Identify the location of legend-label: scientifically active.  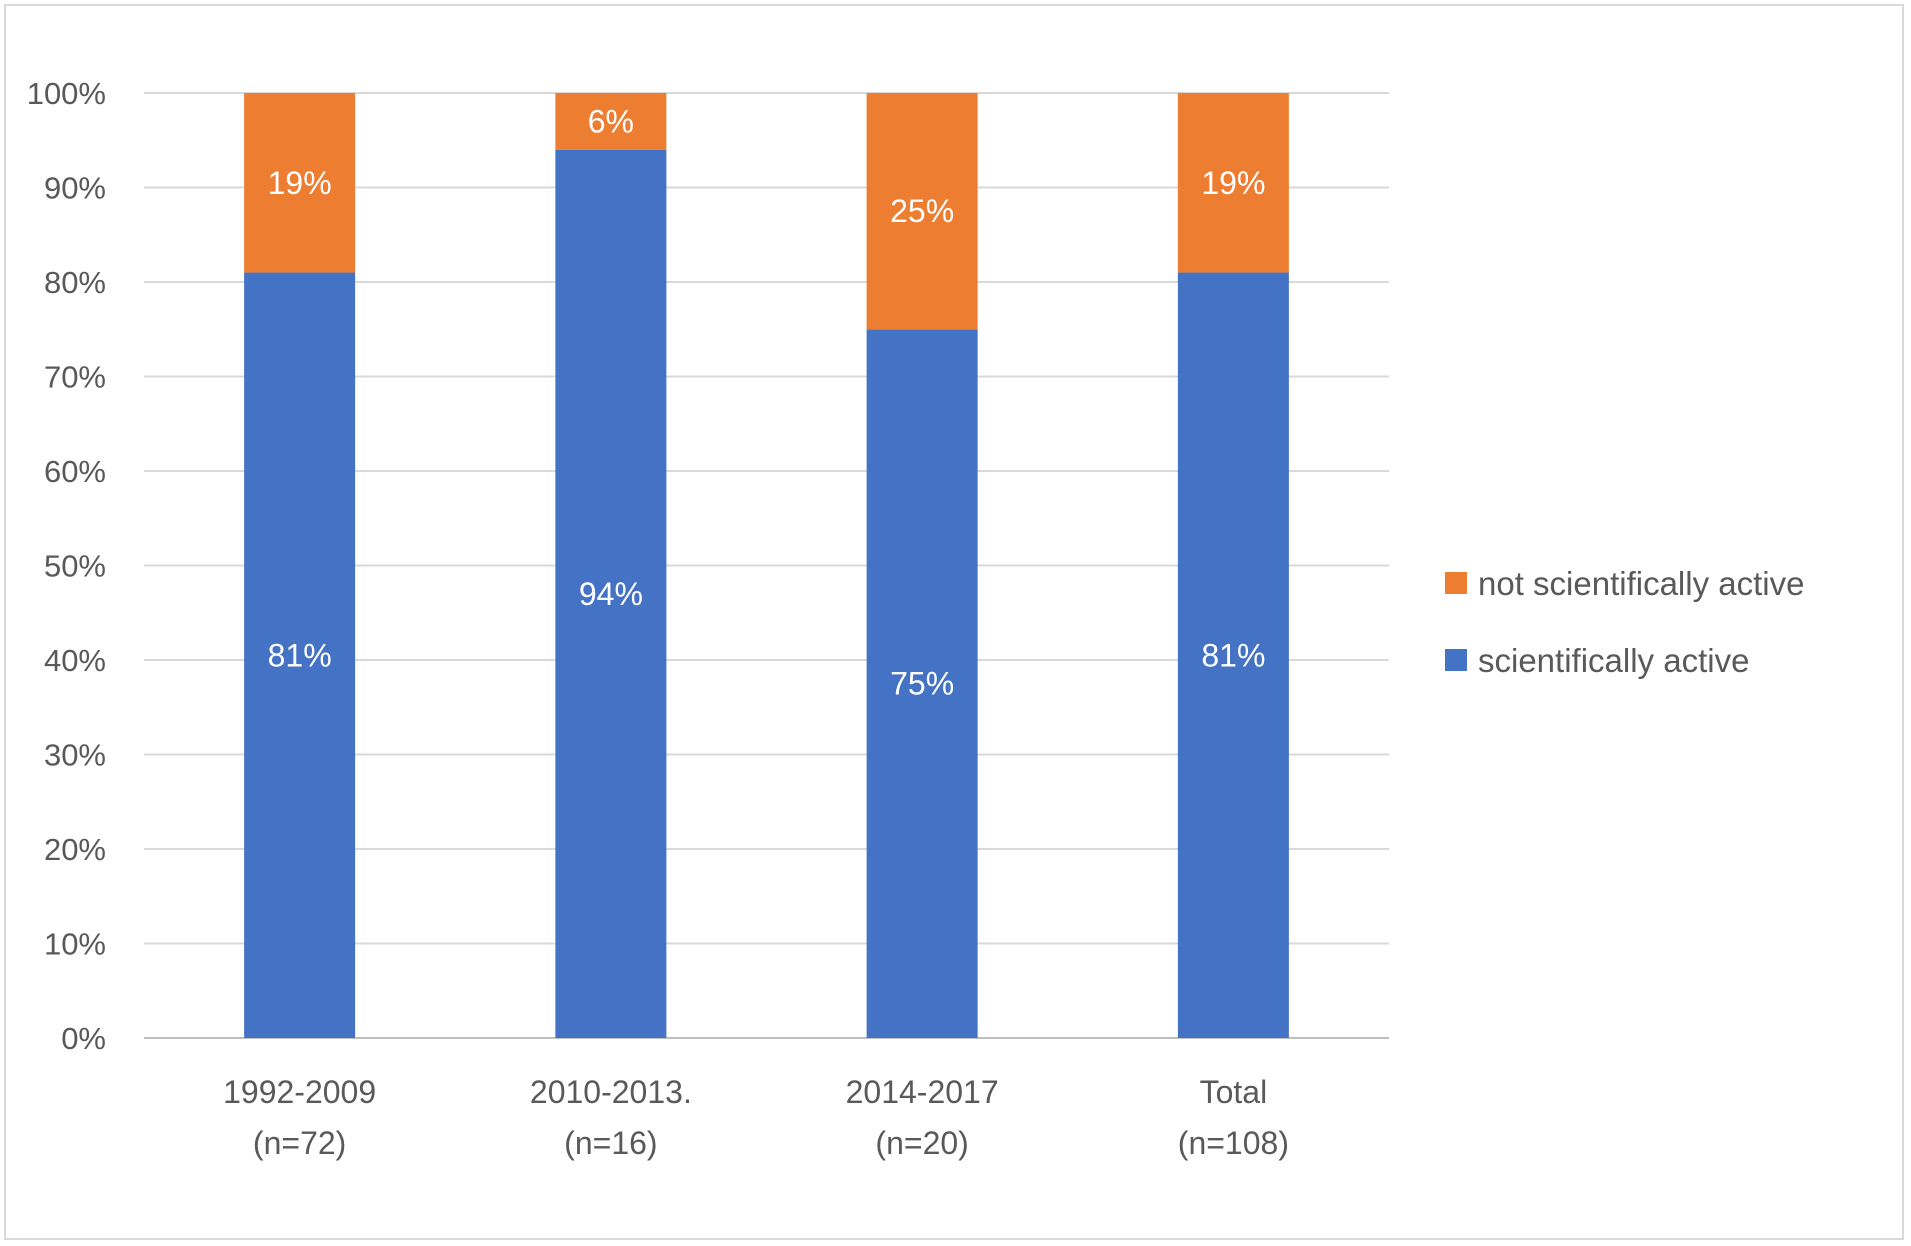
(1613, 660).